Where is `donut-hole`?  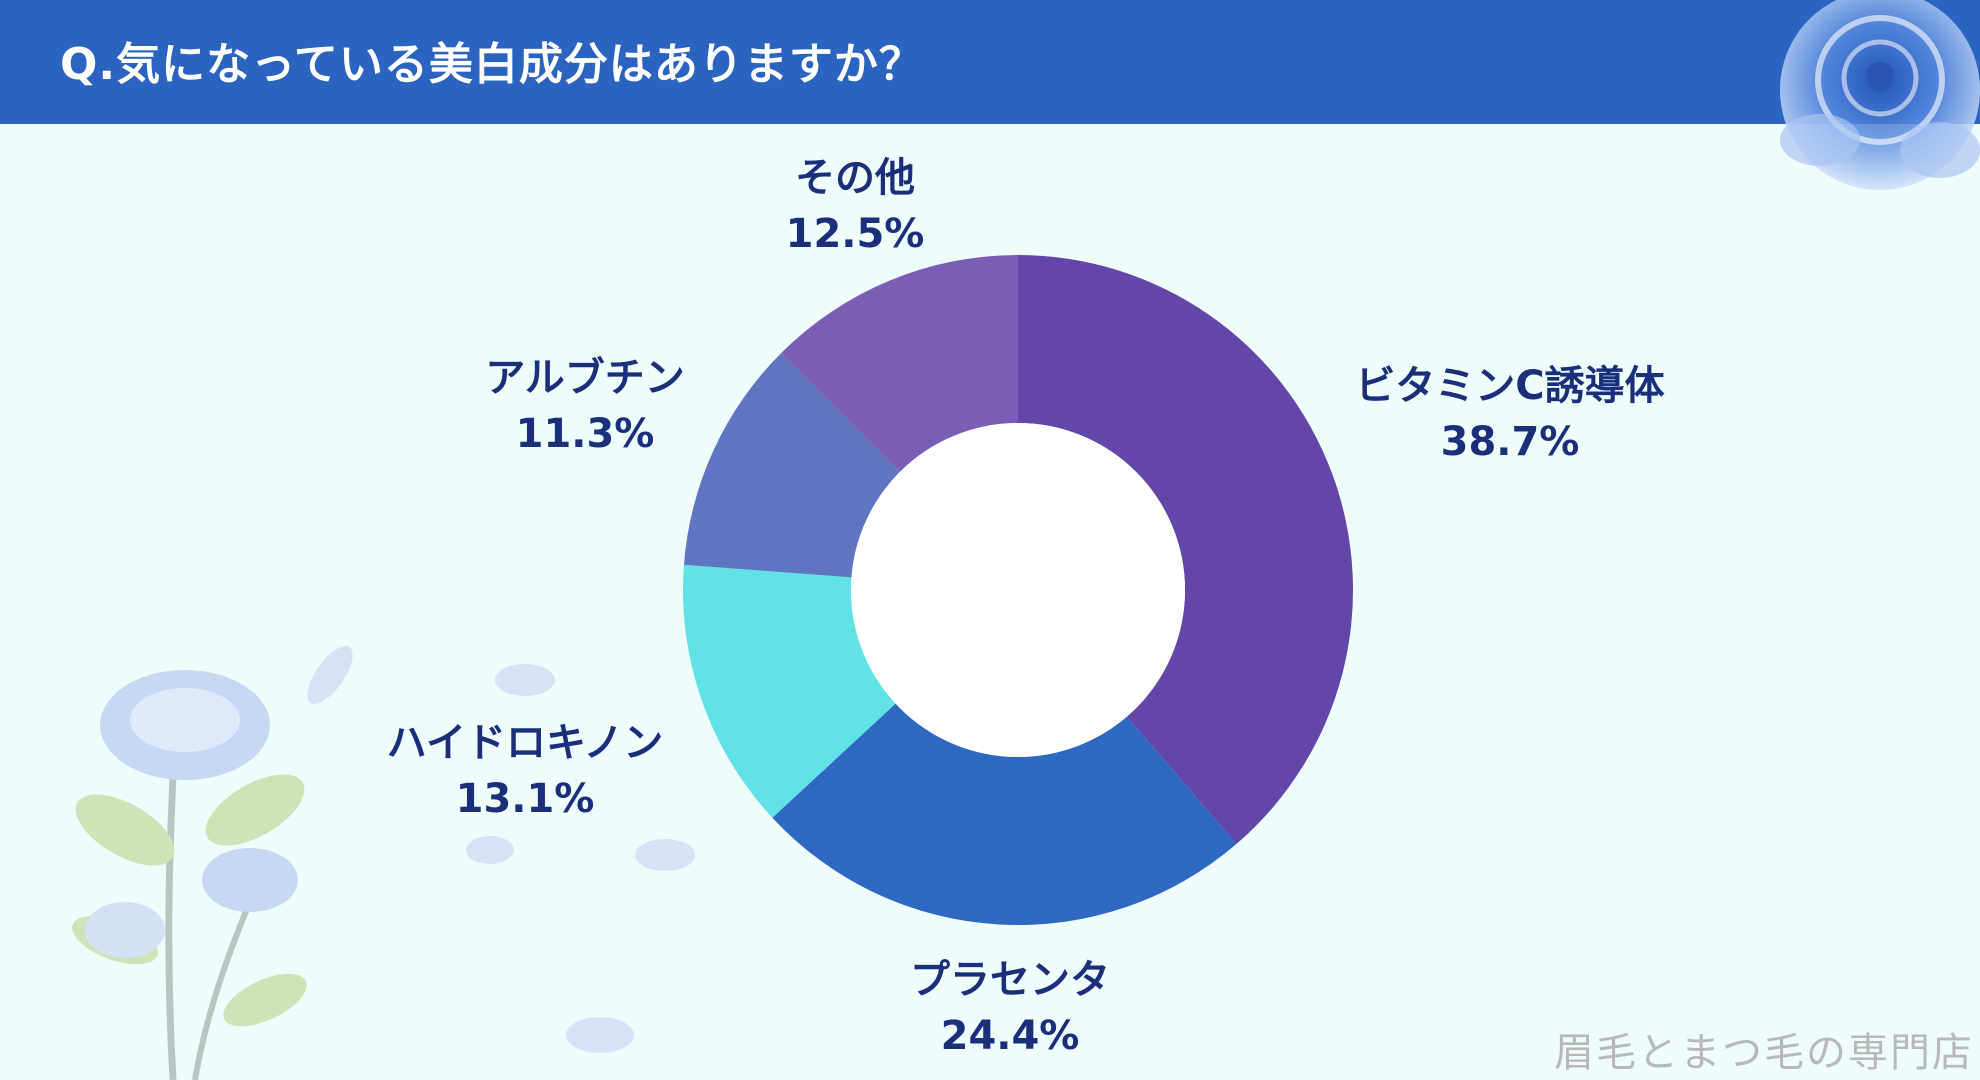 donut-hole is located at coordinates (1018, 590).